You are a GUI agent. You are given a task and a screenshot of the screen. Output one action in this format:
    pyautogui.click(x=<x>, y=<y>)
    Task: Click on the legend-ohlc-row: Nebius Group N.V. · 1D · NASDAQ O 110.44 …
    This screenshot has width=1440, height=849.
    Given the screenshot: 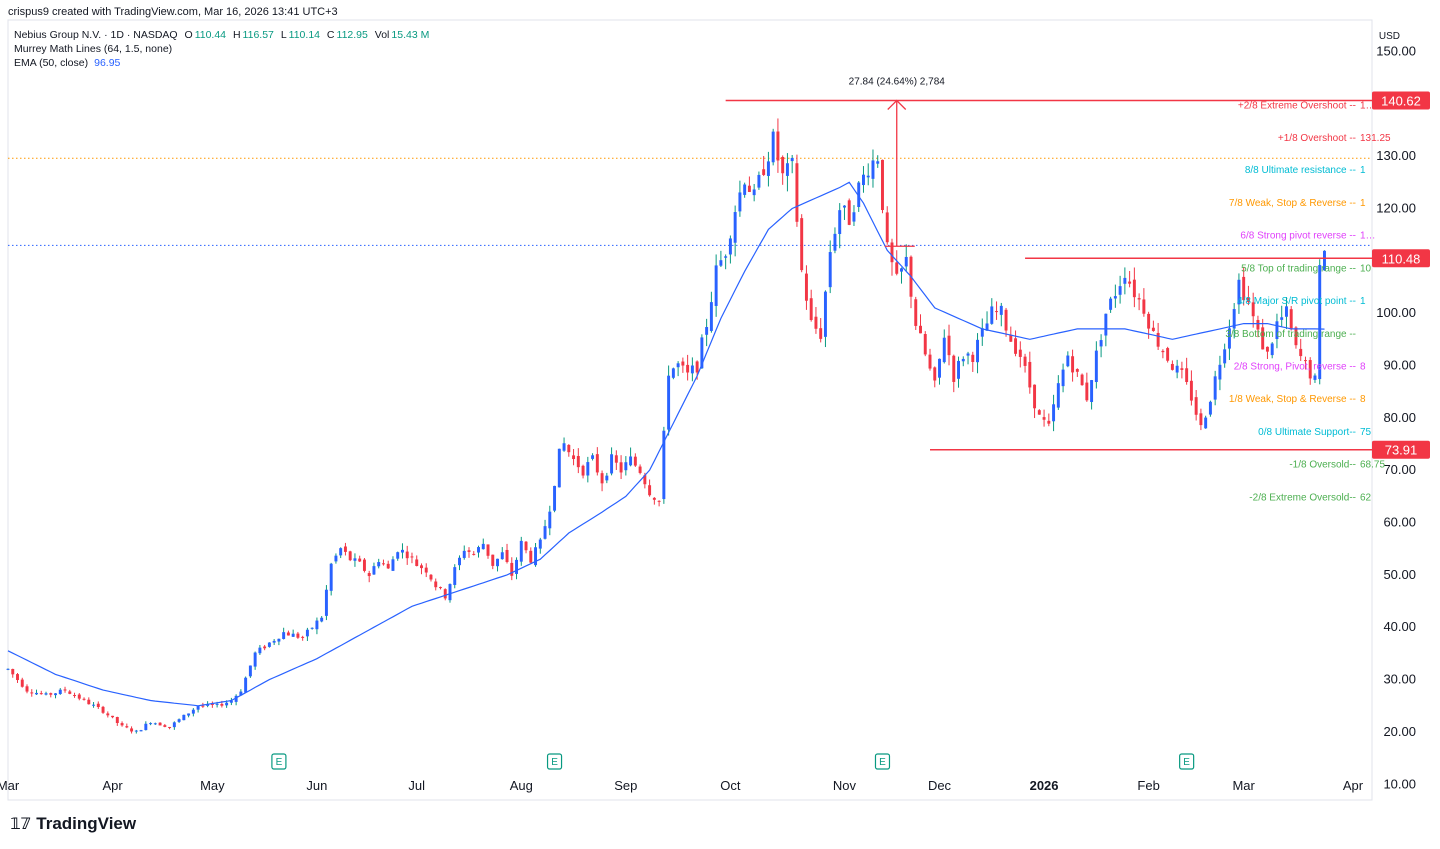 What is the action you would take?
    pyautogui.click(x=221, y=35)
    